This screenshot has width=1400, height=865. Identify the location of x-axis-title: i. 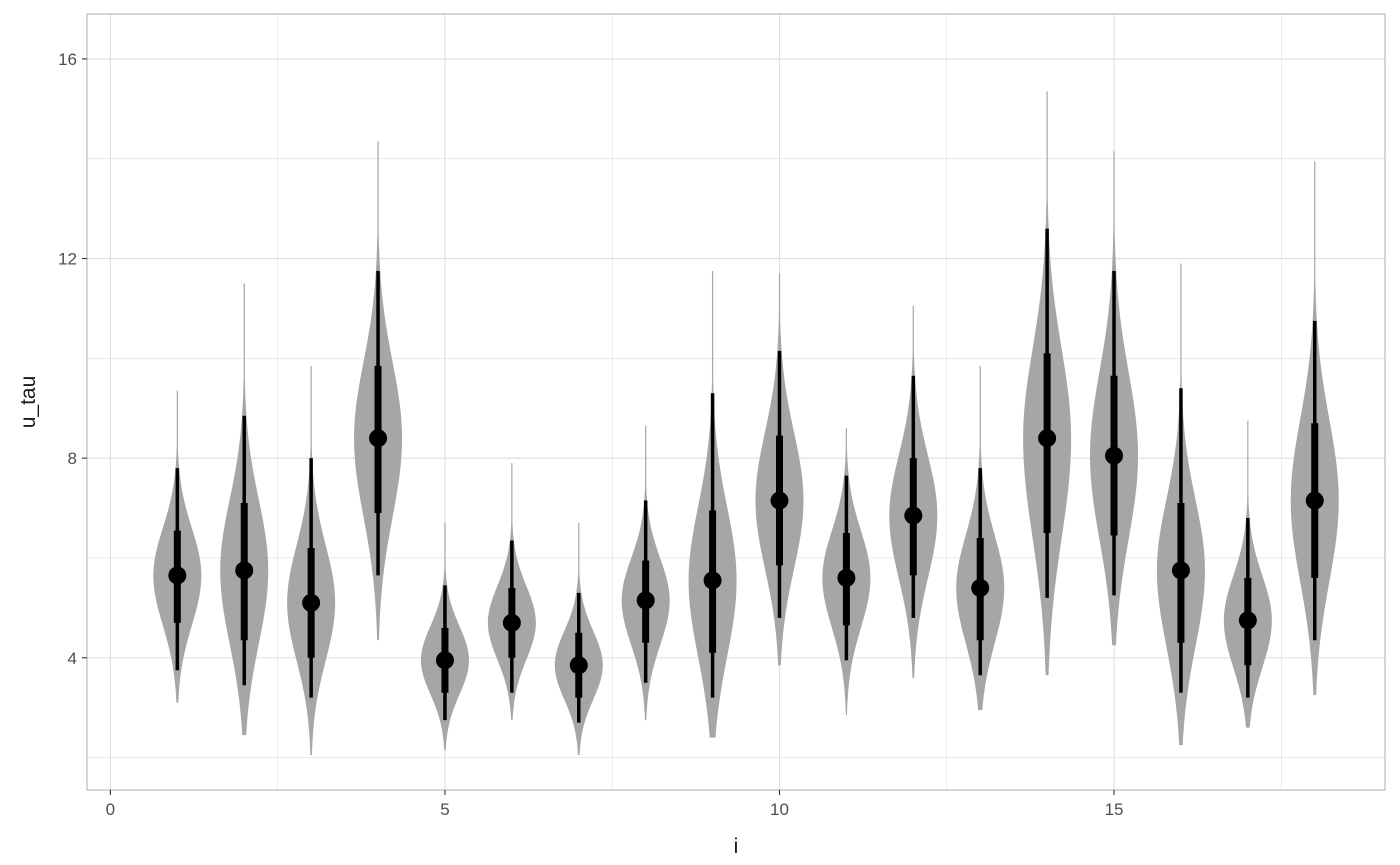
(736, 846).